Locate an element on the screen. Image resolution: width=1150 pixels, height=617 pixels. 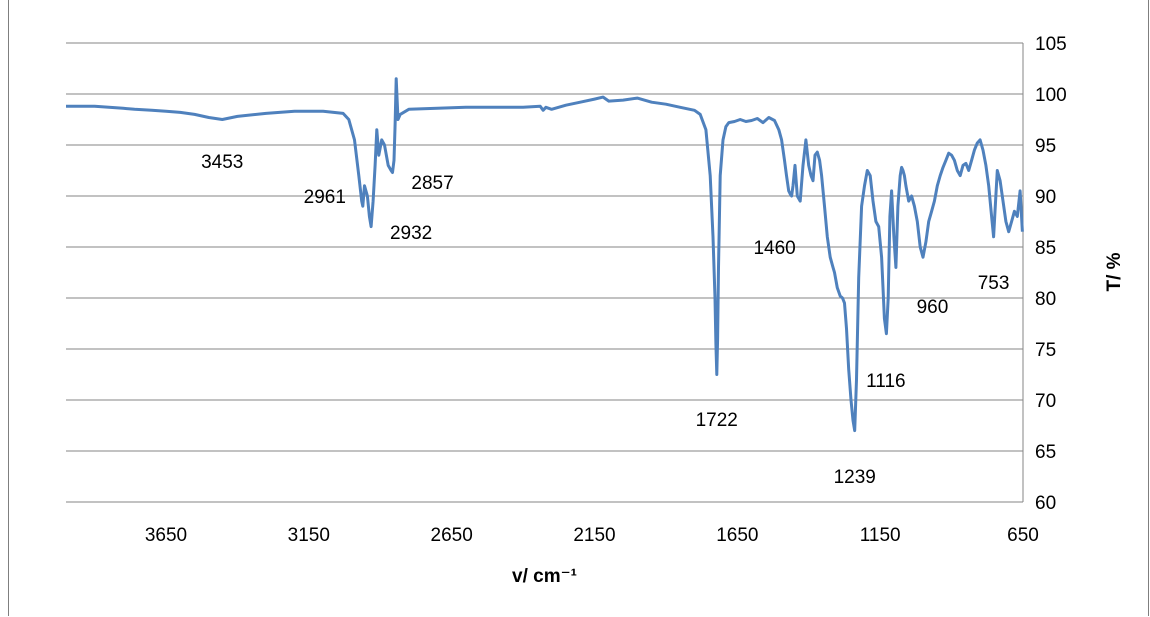
y-tick-label: 70 is located at coordinates (1045, 401).